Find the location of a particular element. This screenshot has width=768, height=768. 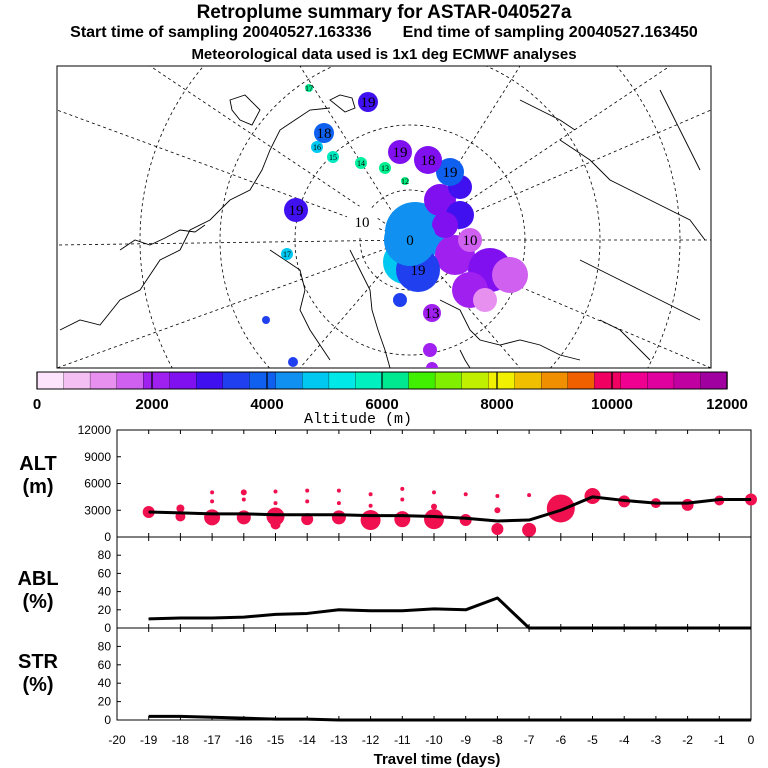

x-tick-label: -16 is located at coordinates (244, 740).